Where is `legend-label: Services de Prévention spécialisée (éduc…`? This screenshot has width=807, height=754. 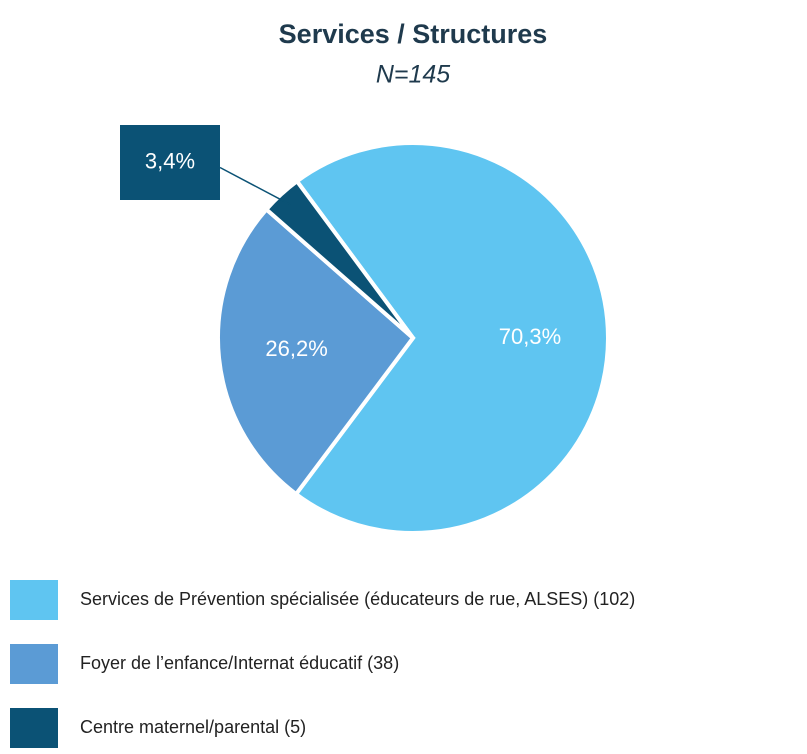
legend-label: Services de Prévention spécialisée (éduc… is located at coordinates (357, 599).